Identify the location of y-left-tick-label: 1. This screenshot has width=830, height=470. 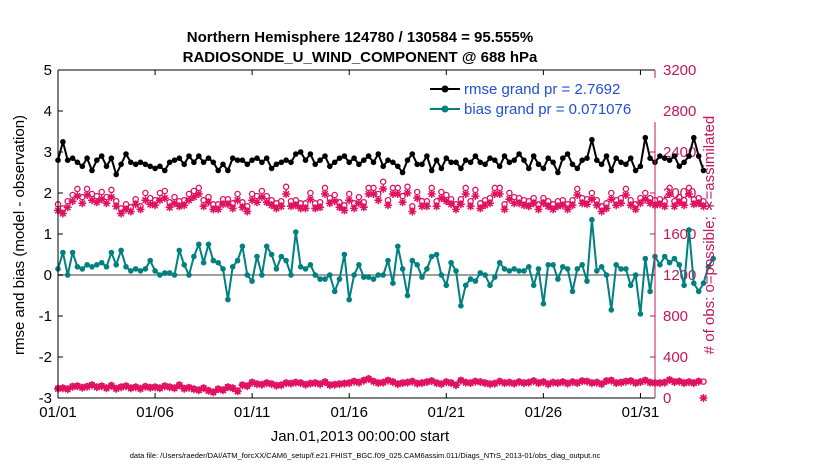
(48, 234).